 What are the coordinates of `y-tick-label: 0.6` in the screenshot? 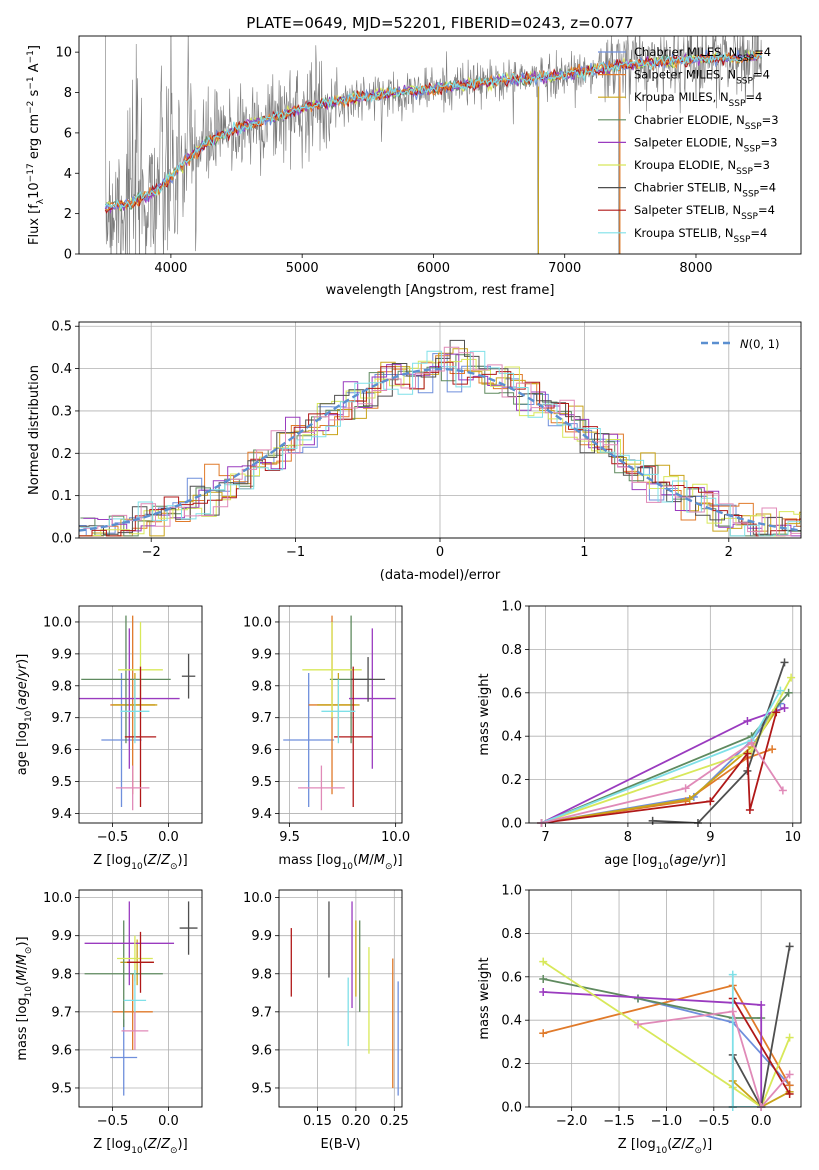 It's located at (511, 977).